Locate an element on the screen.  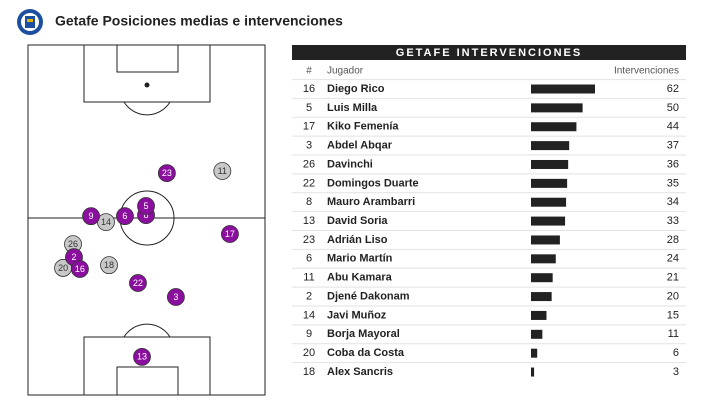
value-label: 6 is located at coordinates (676, 353).